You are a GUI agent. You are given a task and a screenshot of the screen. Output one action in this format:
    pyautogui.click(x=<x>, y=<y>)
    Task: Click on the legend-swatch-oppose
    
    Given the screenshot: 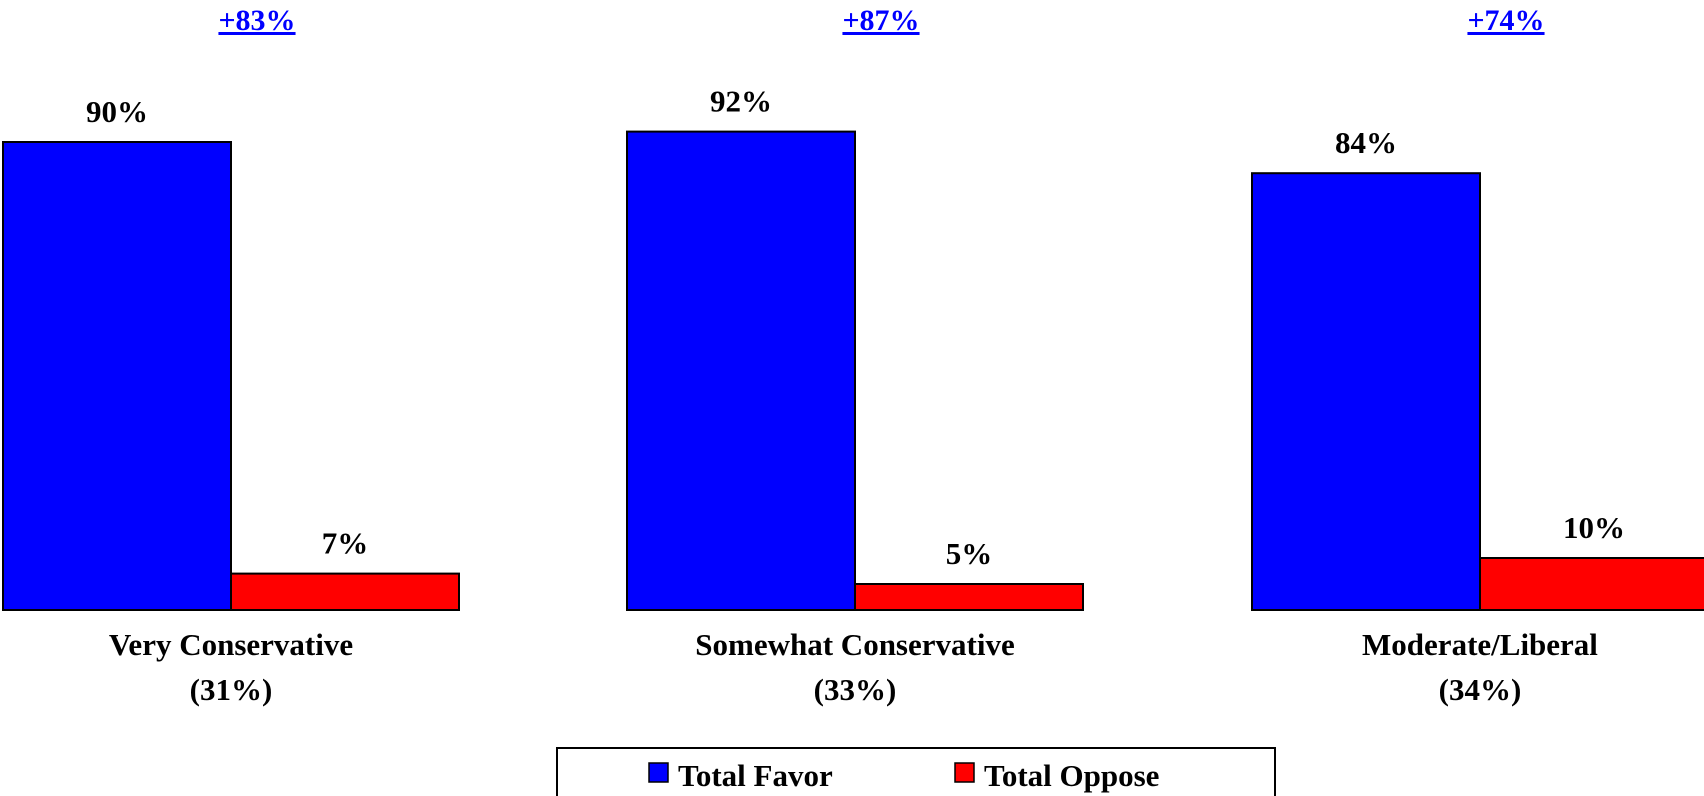 What is the action you would take?
    pyautogui.click(x=964, y=772)
    